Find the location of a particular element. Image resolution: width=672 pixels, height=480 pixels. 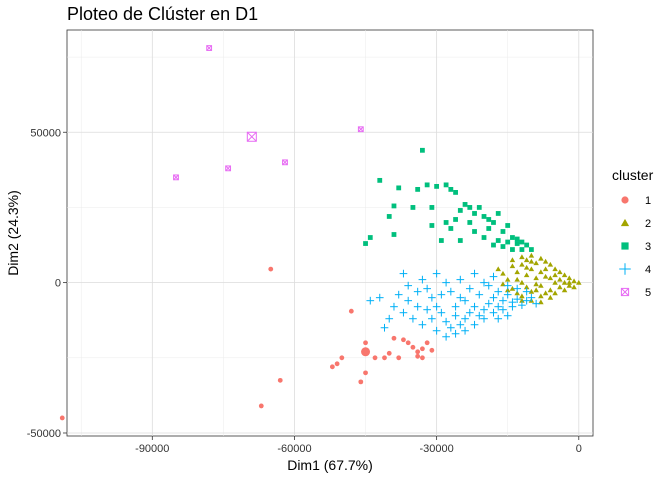

y-tick-label: 50000 is located at coordinates (45, 133).